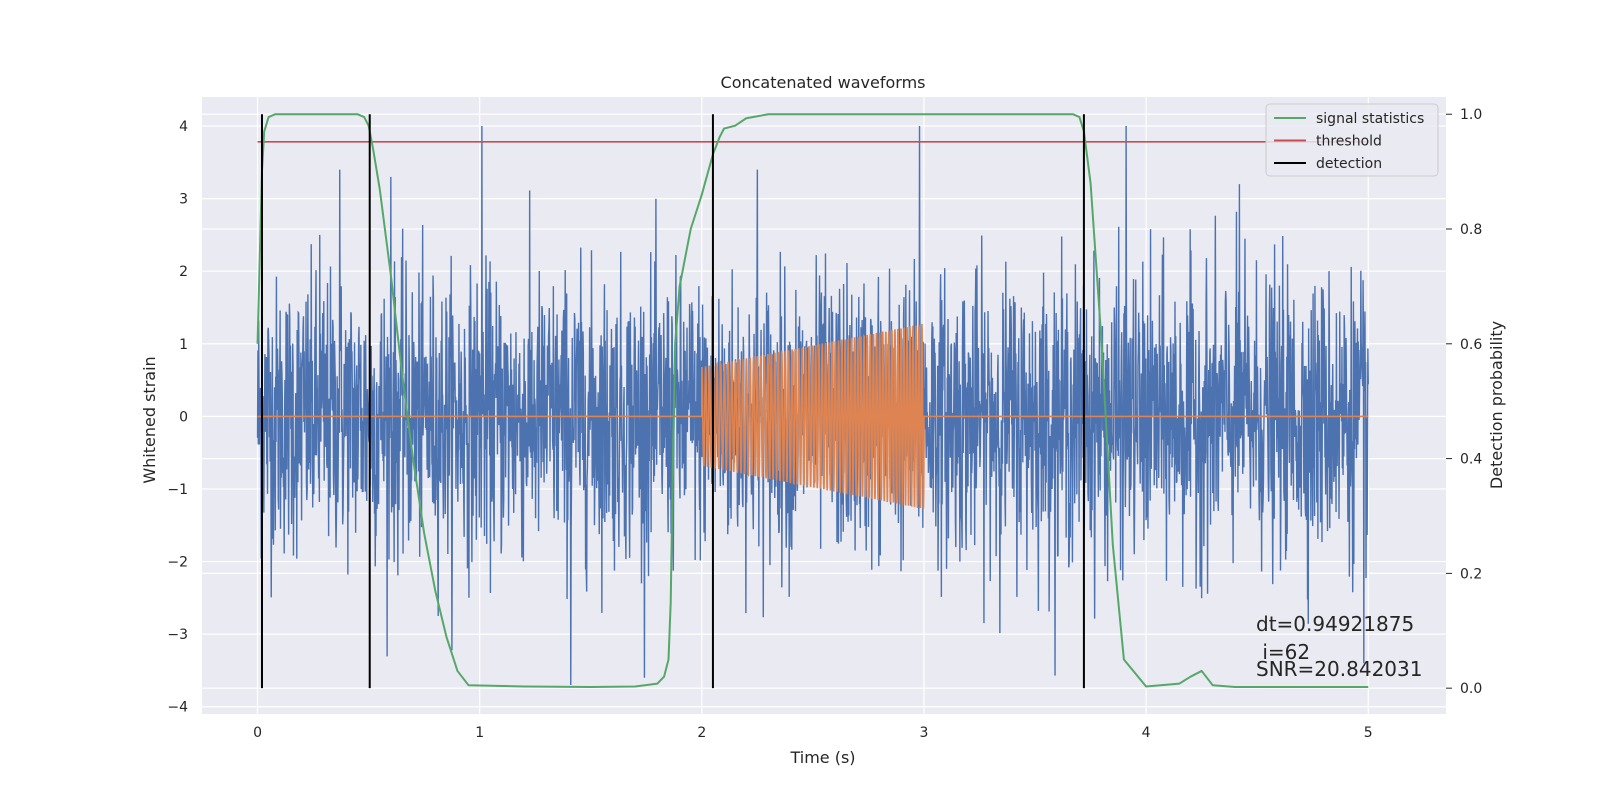  Describe the element at coordinates (1471, 689) in the screenshot. I see `y-right-tick-label: 0.0` at that location.